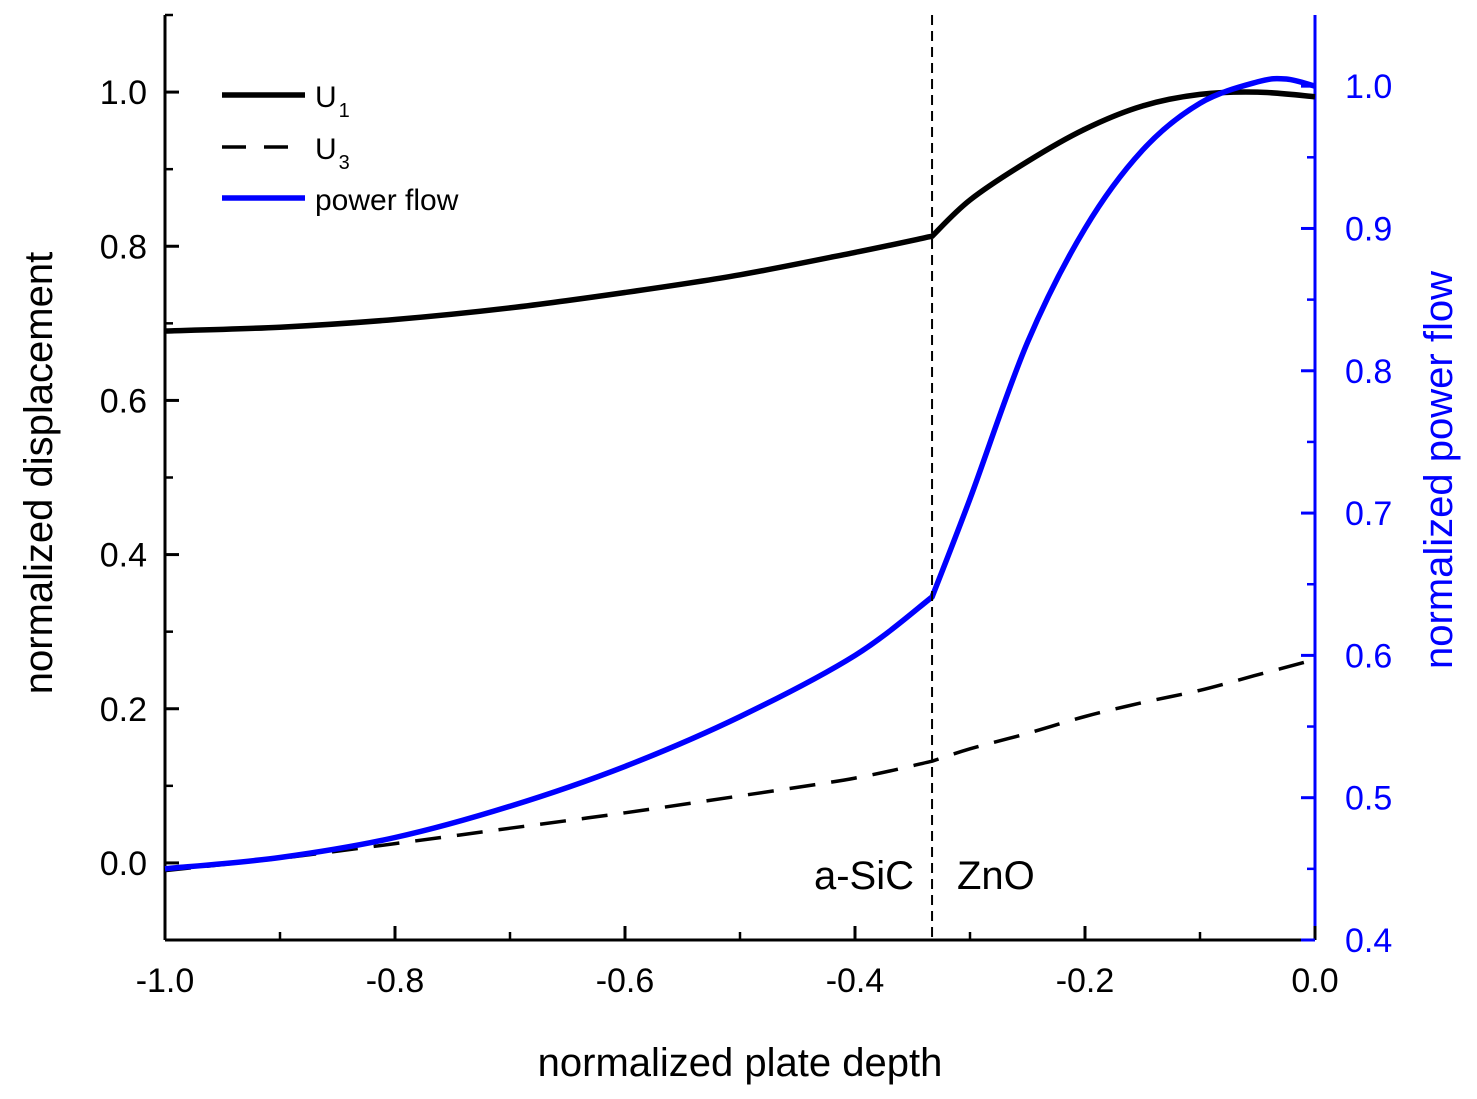 This screenshot has height=1099, width=1477. I want to click on x-axis-ticks: -1.0 -0.8 -0.6 -0.4 -0.2 0.0, so click(737, 963).